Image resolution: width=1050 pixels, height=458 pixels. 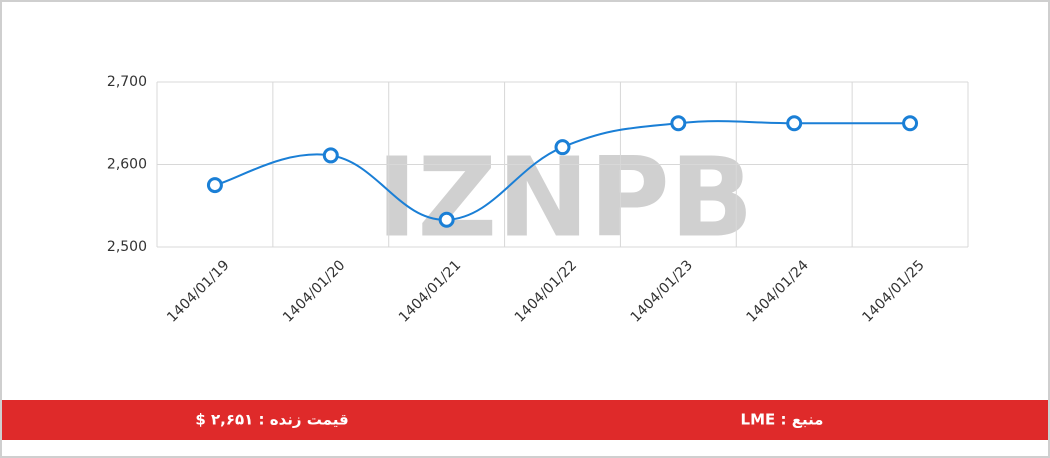 I want to click on x-tick-label: 1404/01/21, so click(x=430, y=291).